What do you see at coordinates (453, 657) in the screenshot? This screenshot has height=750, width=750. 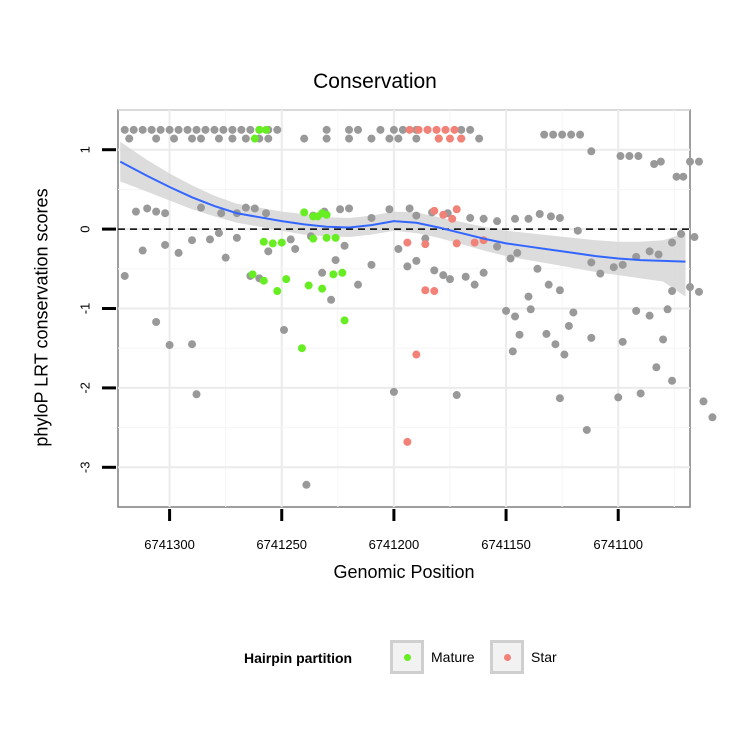 I see `legend-label-mature: Mature` at bounding box center [453, 657].